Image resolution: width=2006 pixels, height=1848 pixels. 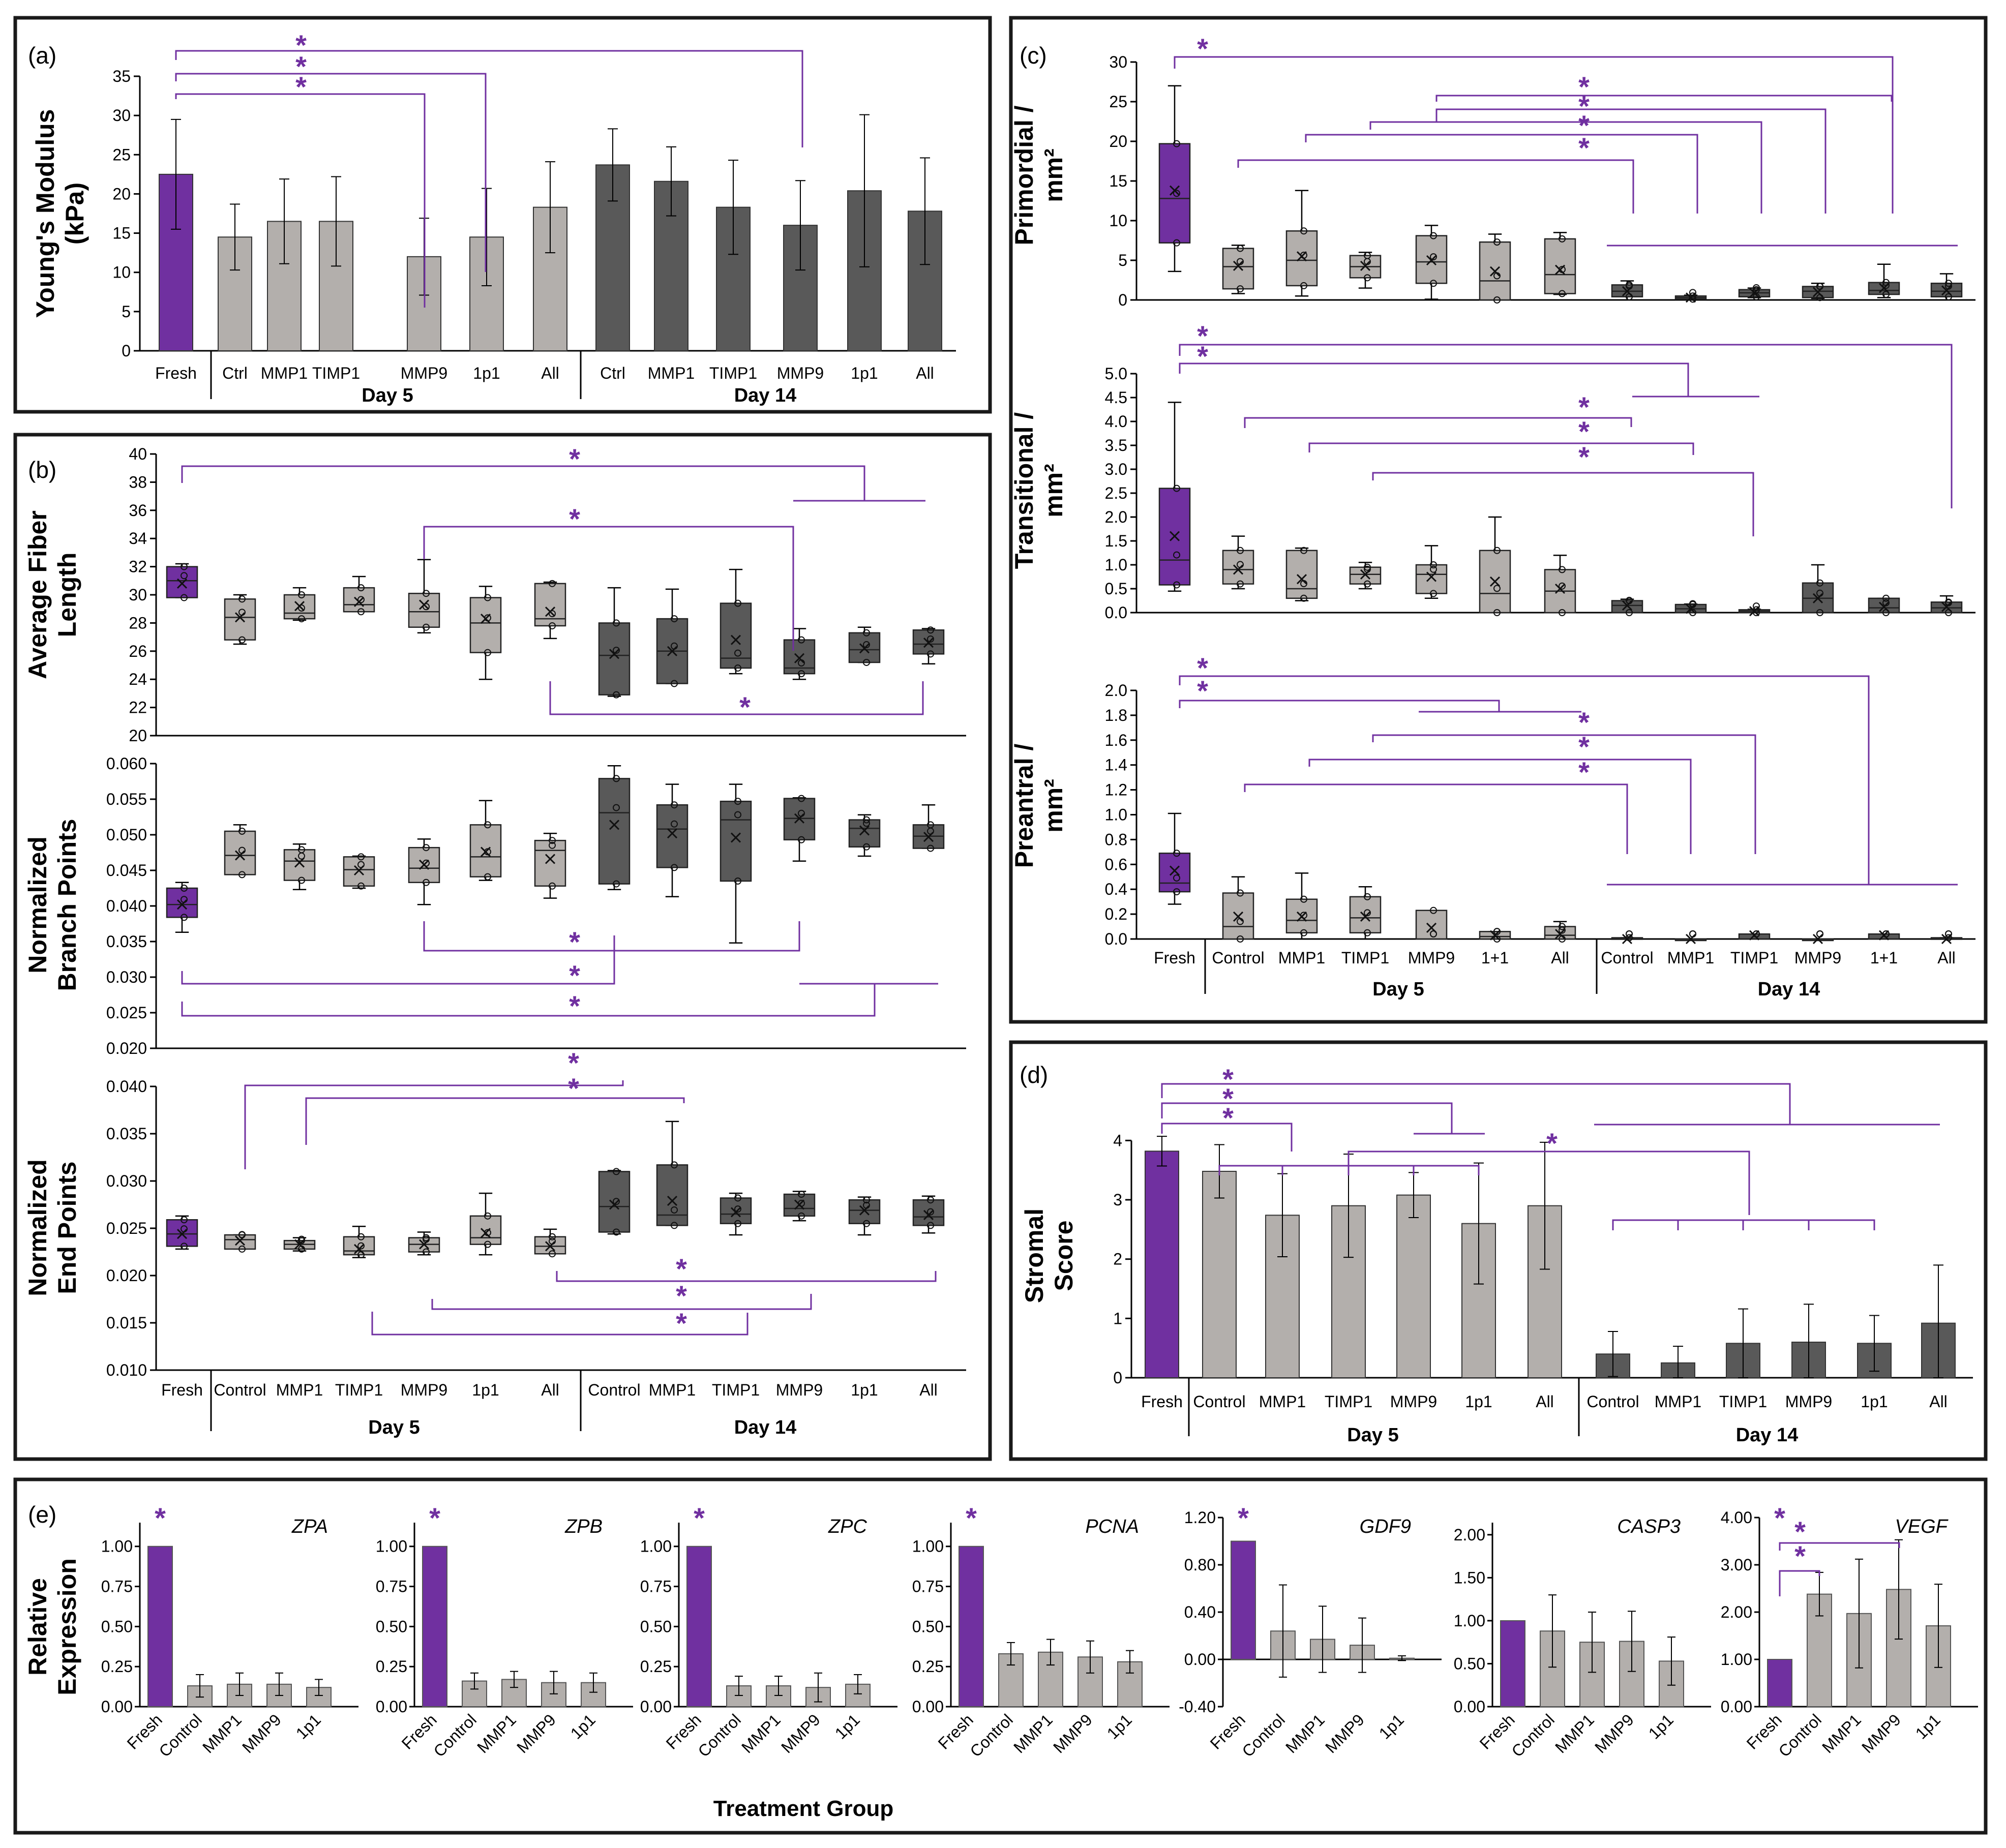 I want to click on chart-c3-significance-star: *, so click(x=1584, y=747).